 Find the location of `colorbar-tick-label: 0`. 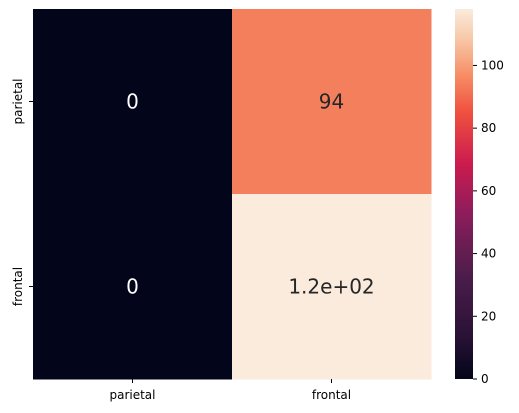

colorbar-tick-label: 0 is located at coordinates (485, 379).